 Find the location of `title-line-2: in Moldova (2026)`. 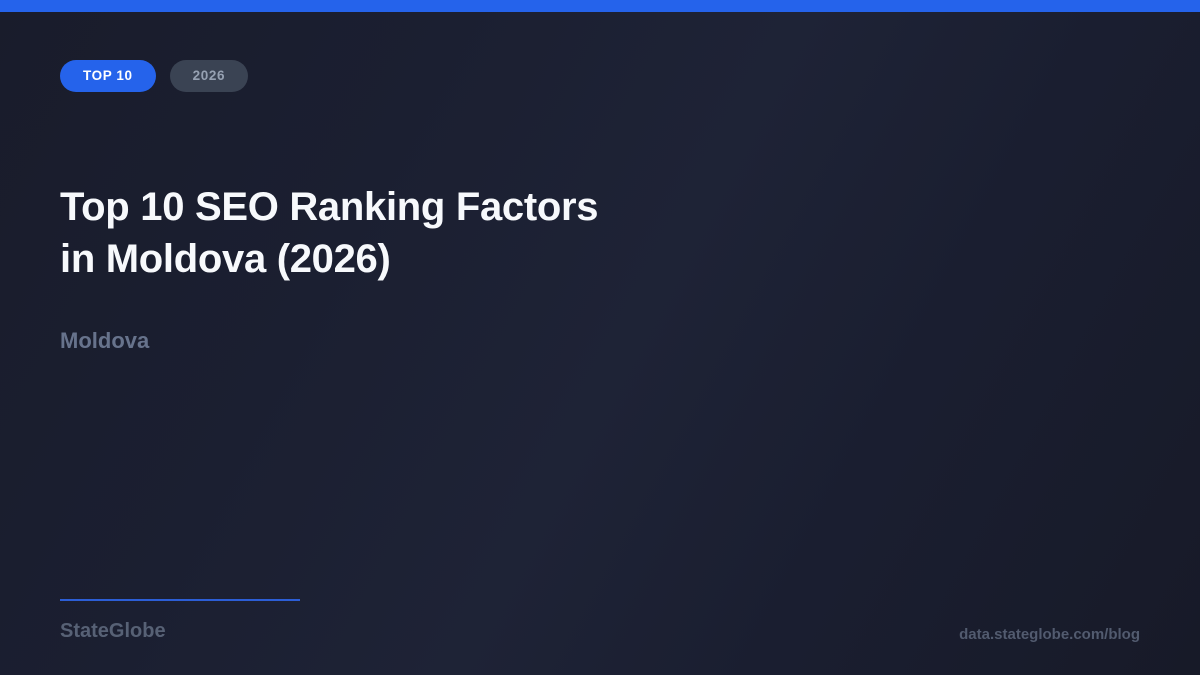

title-line-2: in Moldova (2026) is located at coordinates (225, 259).